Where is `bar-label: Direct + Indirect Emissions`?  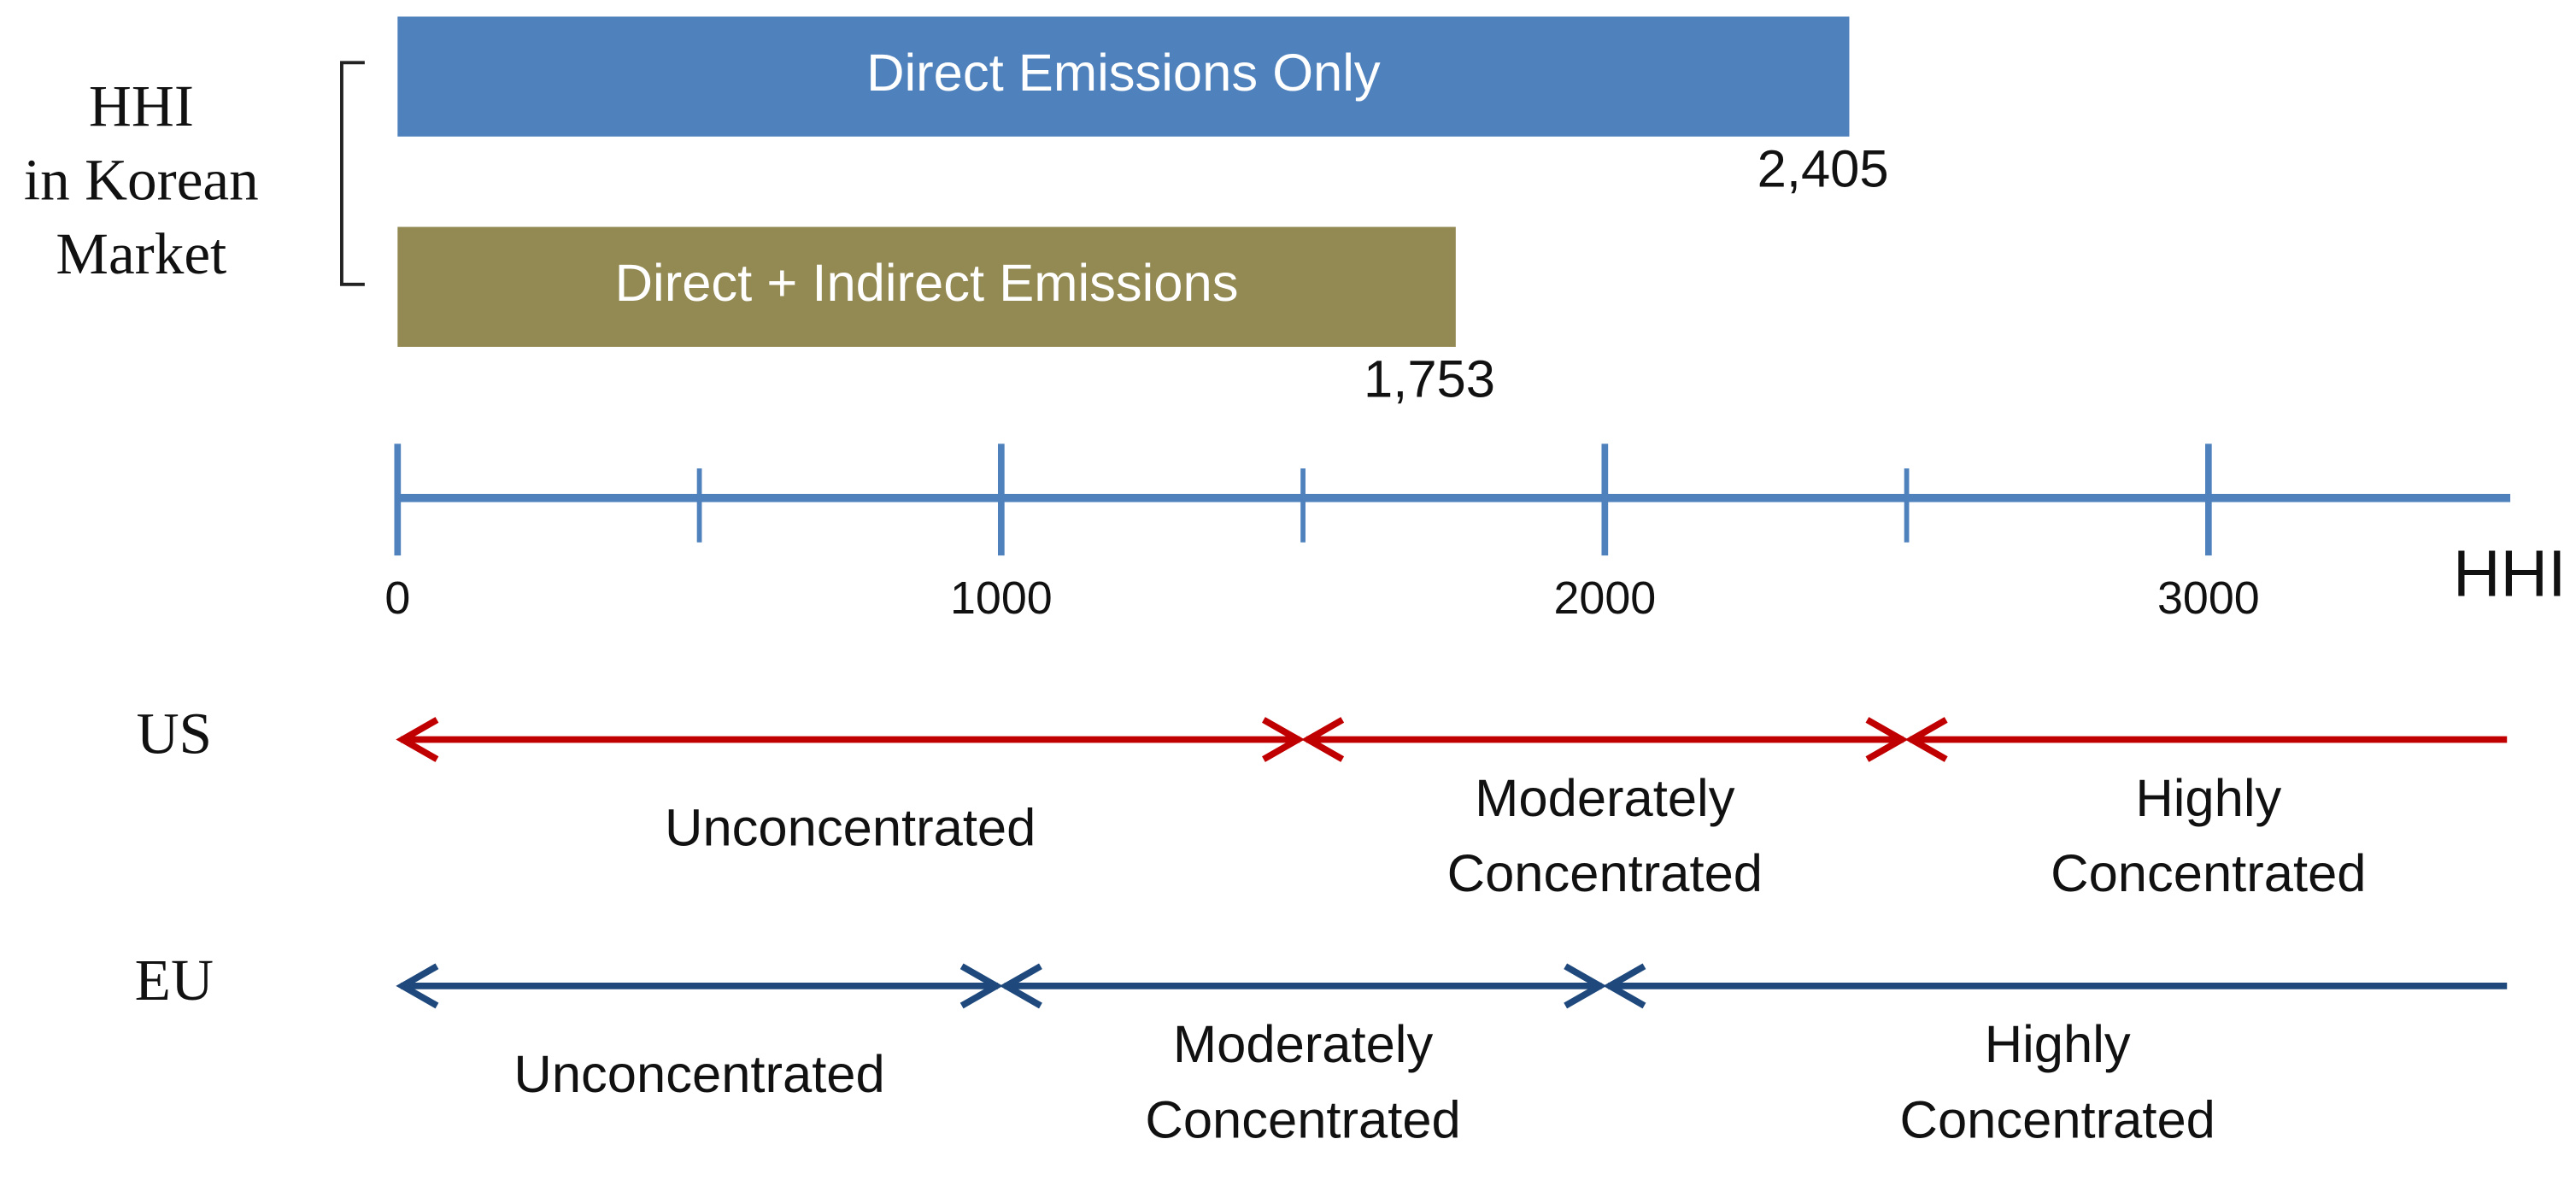
bar-label: Direct + Indirect Emissions is located at coordinates (927, 283).